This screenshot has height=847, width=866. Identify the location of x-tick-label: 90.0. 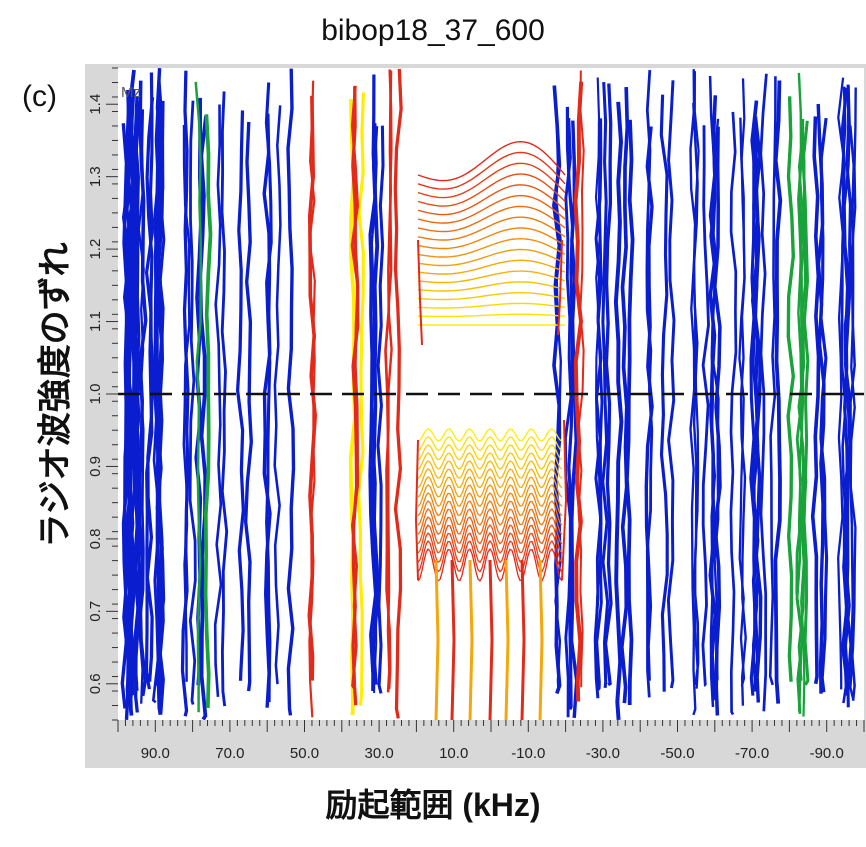
(155, 753).